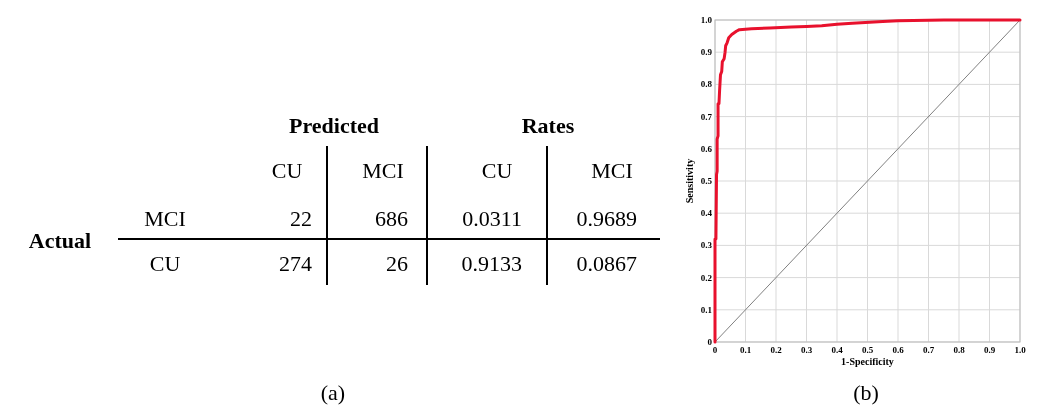  Describe the element at coordinates (959, 350) in the screenshot. I see `x-tick-label: 0.8` at that location.